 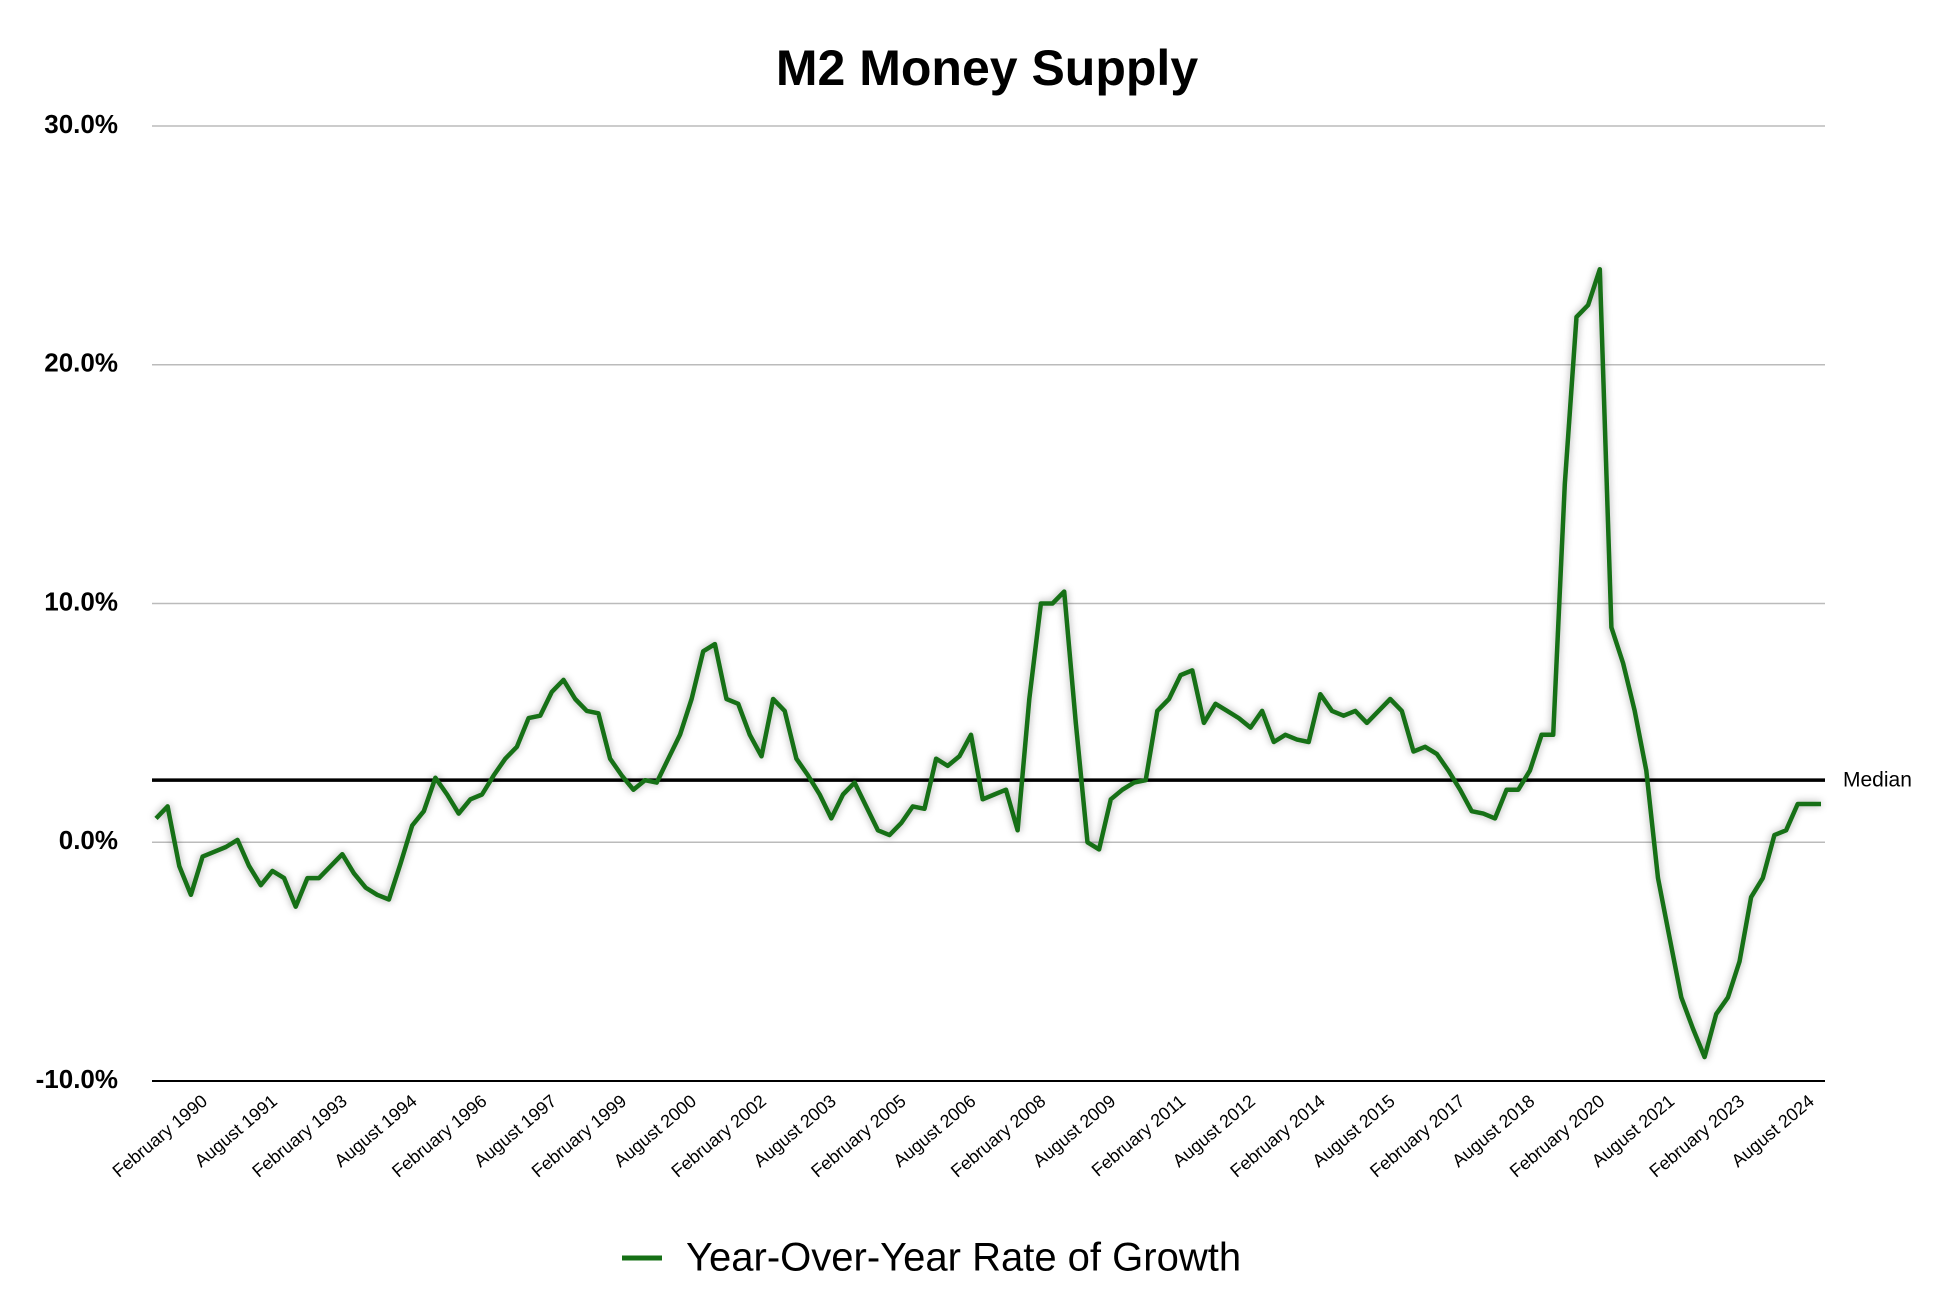 What do you see at coordinates (1877, 780) in the screenshot?
I see `median-label: Median` at bounding box center [1877, 780].